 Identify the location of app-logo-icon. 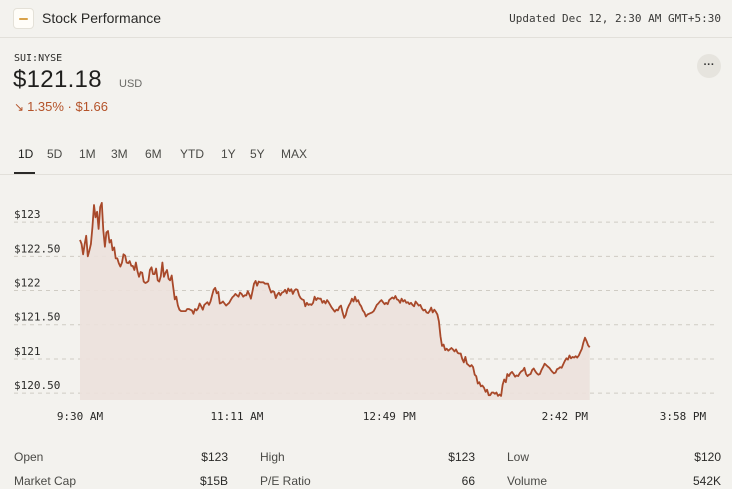
(23, 18).